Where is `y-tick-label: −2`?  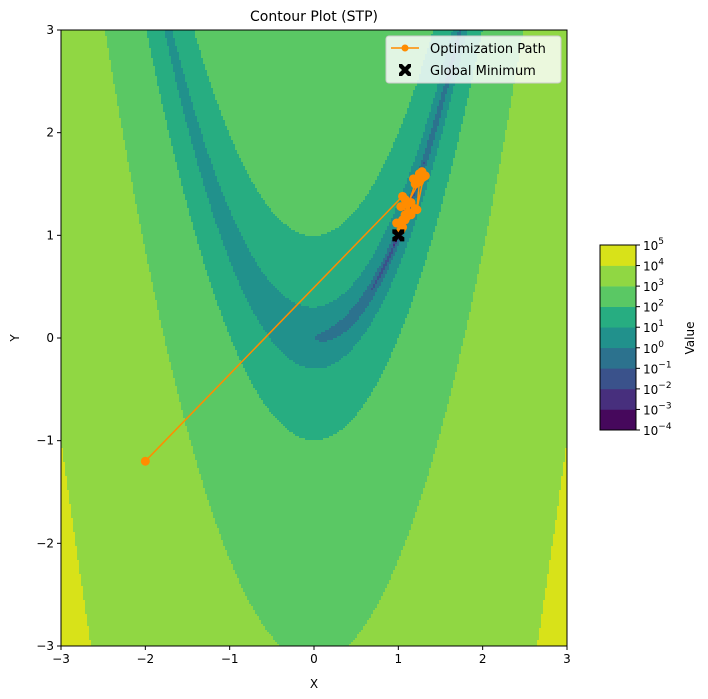
y-tick-label: −2 is located at coordinates (45, 543).